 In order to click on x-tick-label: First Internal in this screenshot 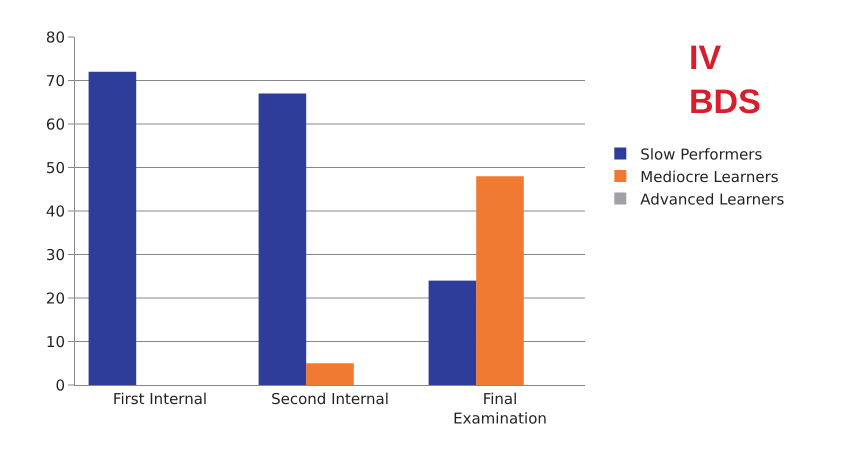, I will do `click(160, 399)`.